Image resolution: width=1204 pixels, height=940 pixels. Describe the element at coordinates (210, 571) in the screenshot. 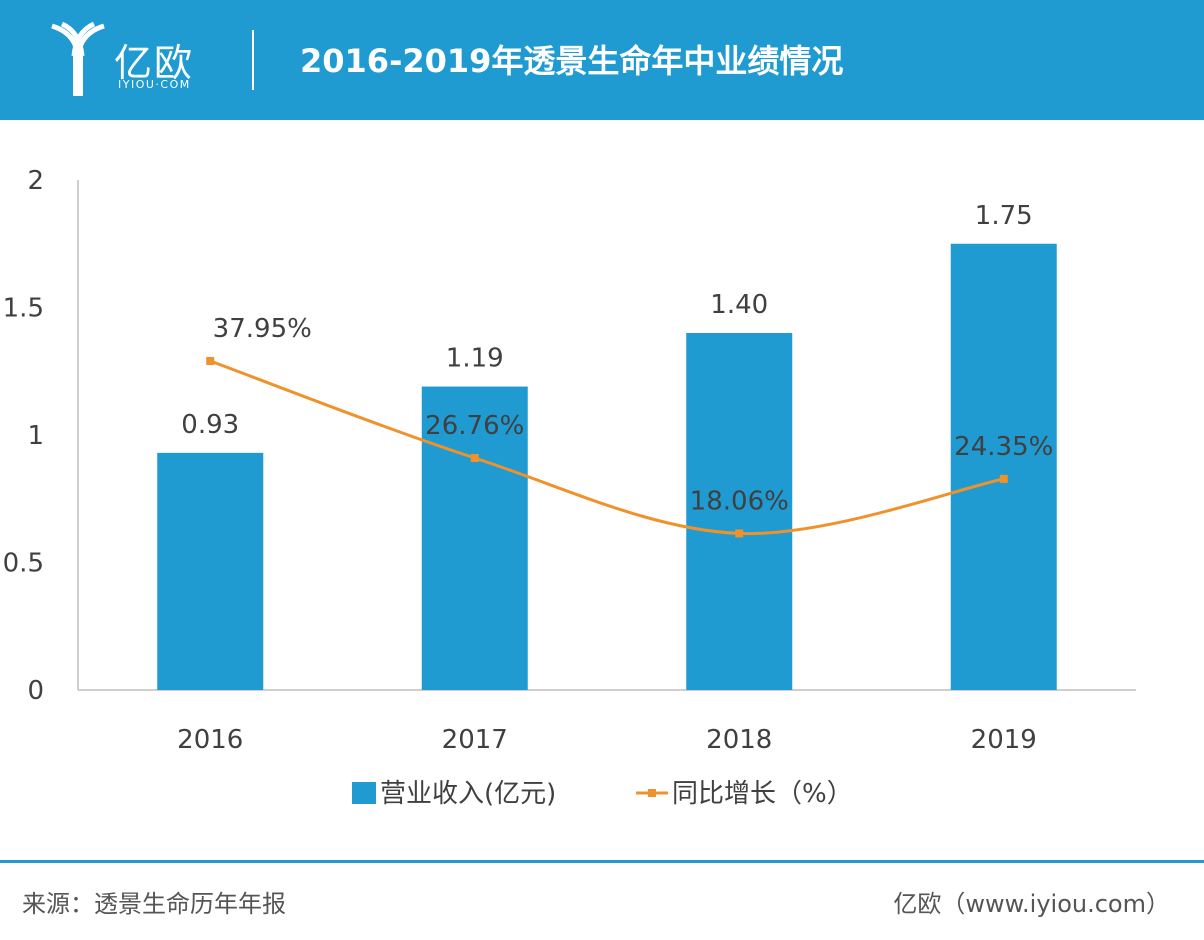

I see `bar-revenue-2016` at that location.